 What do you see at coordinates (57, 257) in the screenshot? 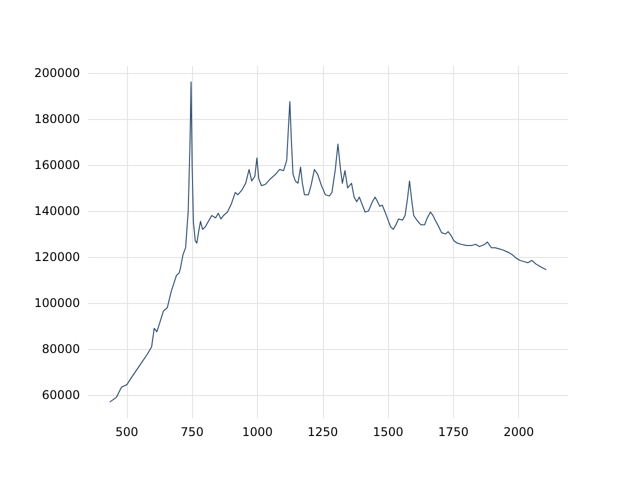
I see `y-tick-label: 120000` at bounding box center [57, 257].